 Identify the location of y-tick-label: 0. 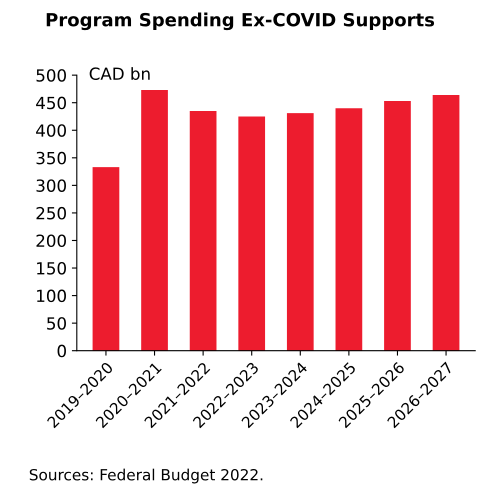
(62, 351).